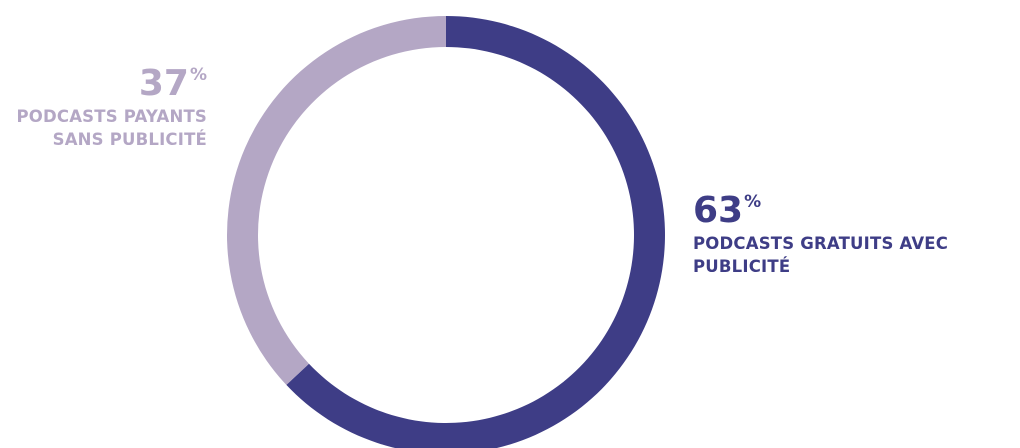 This screenshot has width=1020, height=448. Describe the element at coordinates (821, 255) in the screenshot. I see `slice-caption-text-free: PODCASTS GRATUITS AVEC PUBLICITÉ` at that location.